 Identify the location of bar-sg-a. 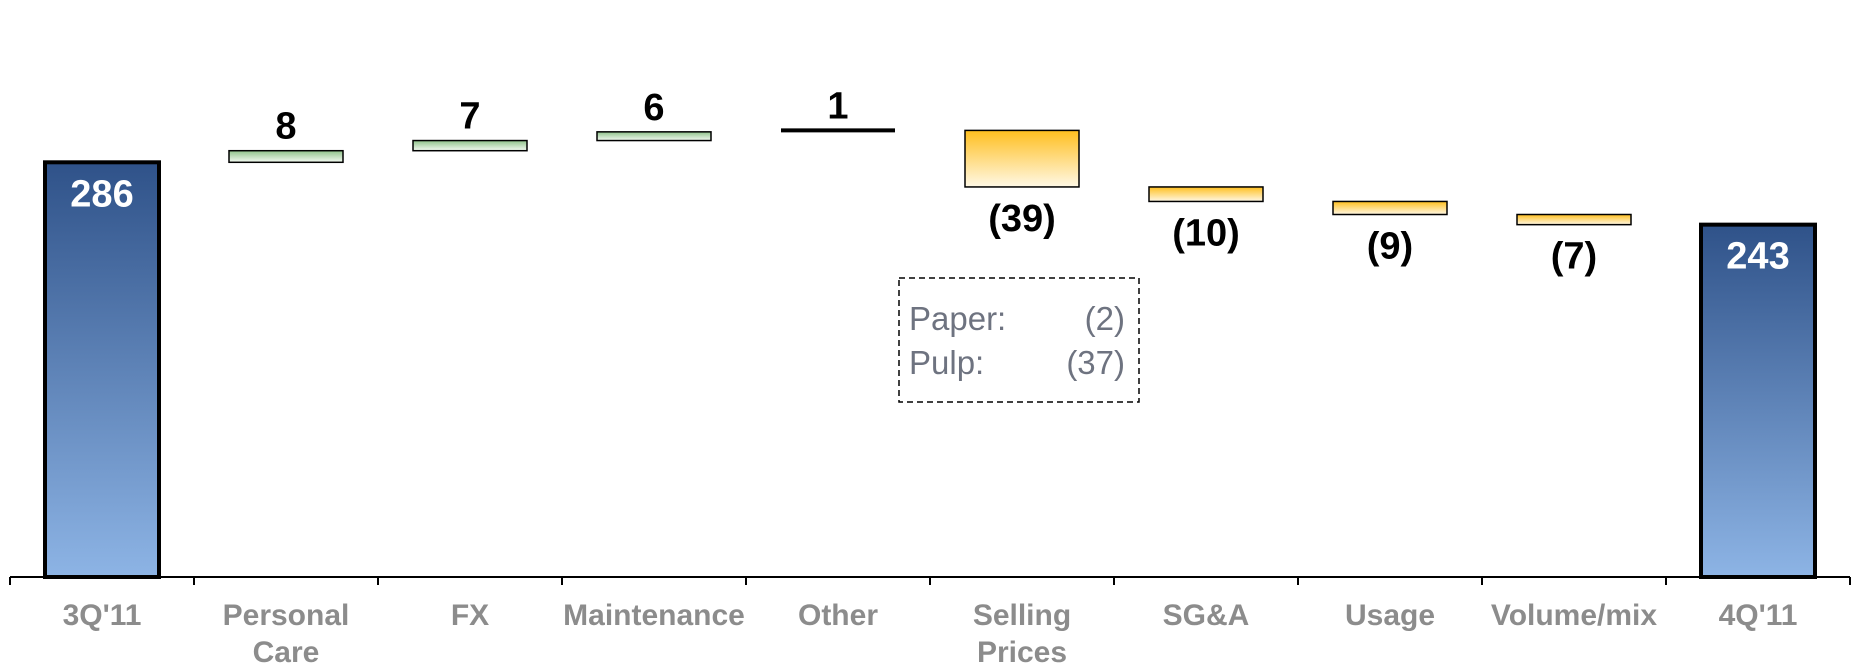
(1206, 194).